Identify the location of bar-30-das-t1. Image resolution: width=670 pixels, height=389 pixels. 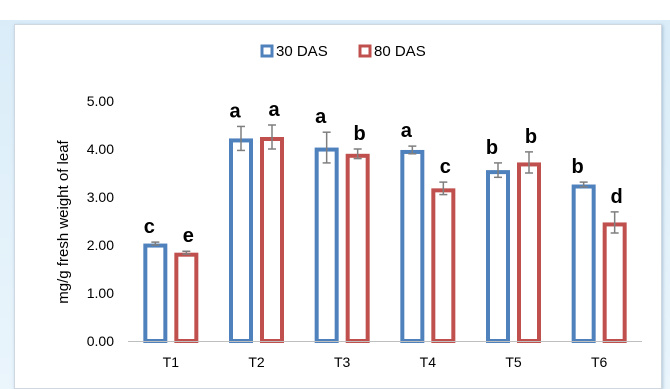
(155, 293).